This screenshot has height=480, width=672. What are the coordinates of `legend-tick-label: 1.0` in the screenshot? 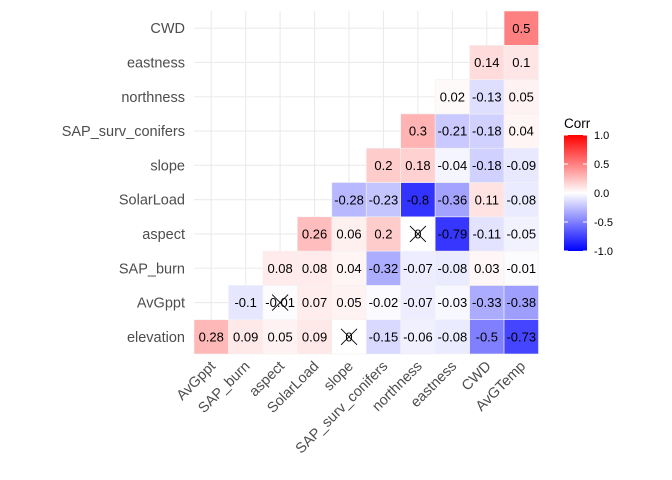 It's located at (601, 136).